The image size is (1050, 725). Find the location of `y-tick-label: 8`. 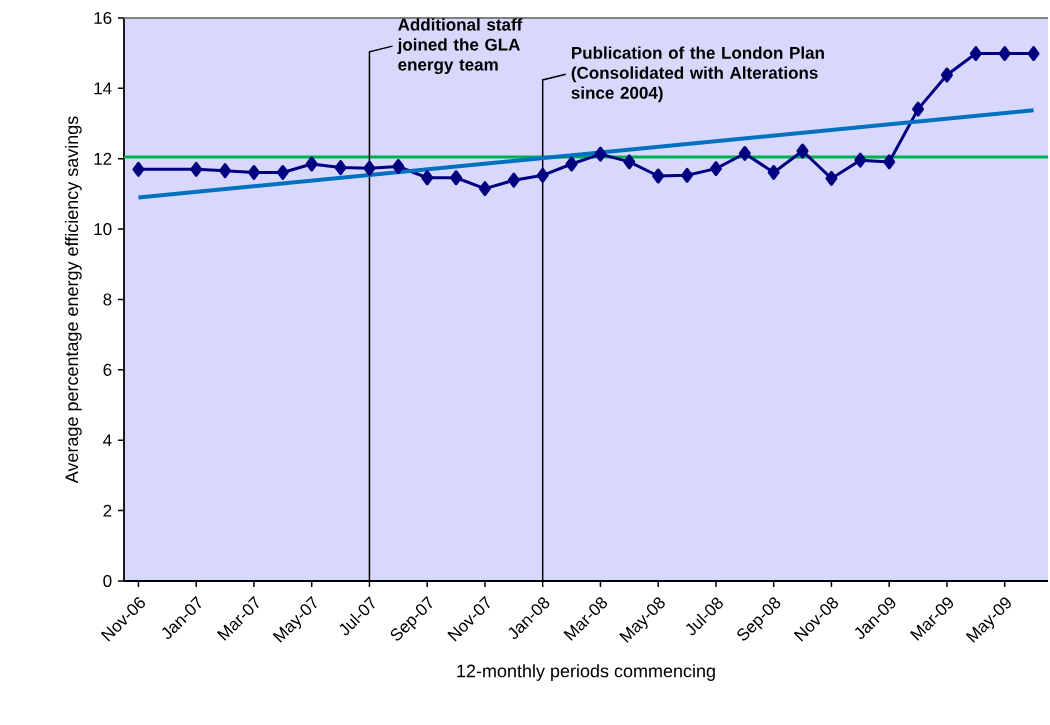

y-tick-label: 8 is located at coordinates (107, 299).